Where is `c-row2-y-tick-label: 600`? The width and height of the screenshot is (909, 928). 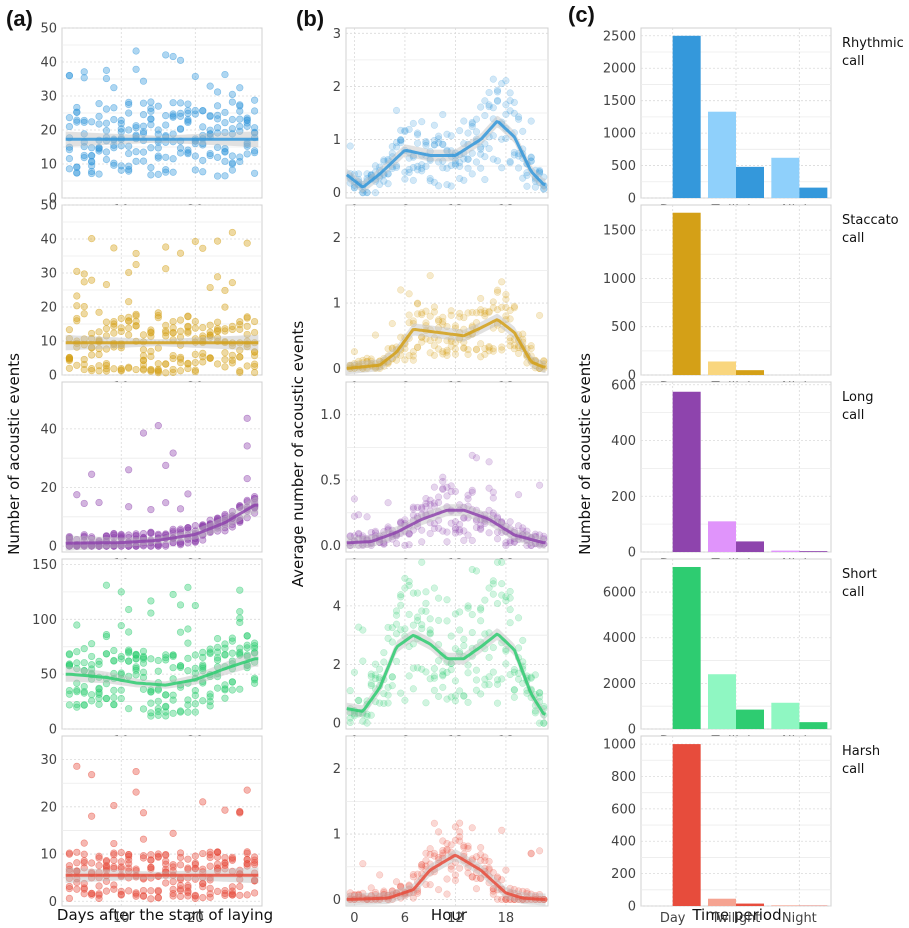 c-row2-y-tick-label: 600 is located at coordinates (623, 385).